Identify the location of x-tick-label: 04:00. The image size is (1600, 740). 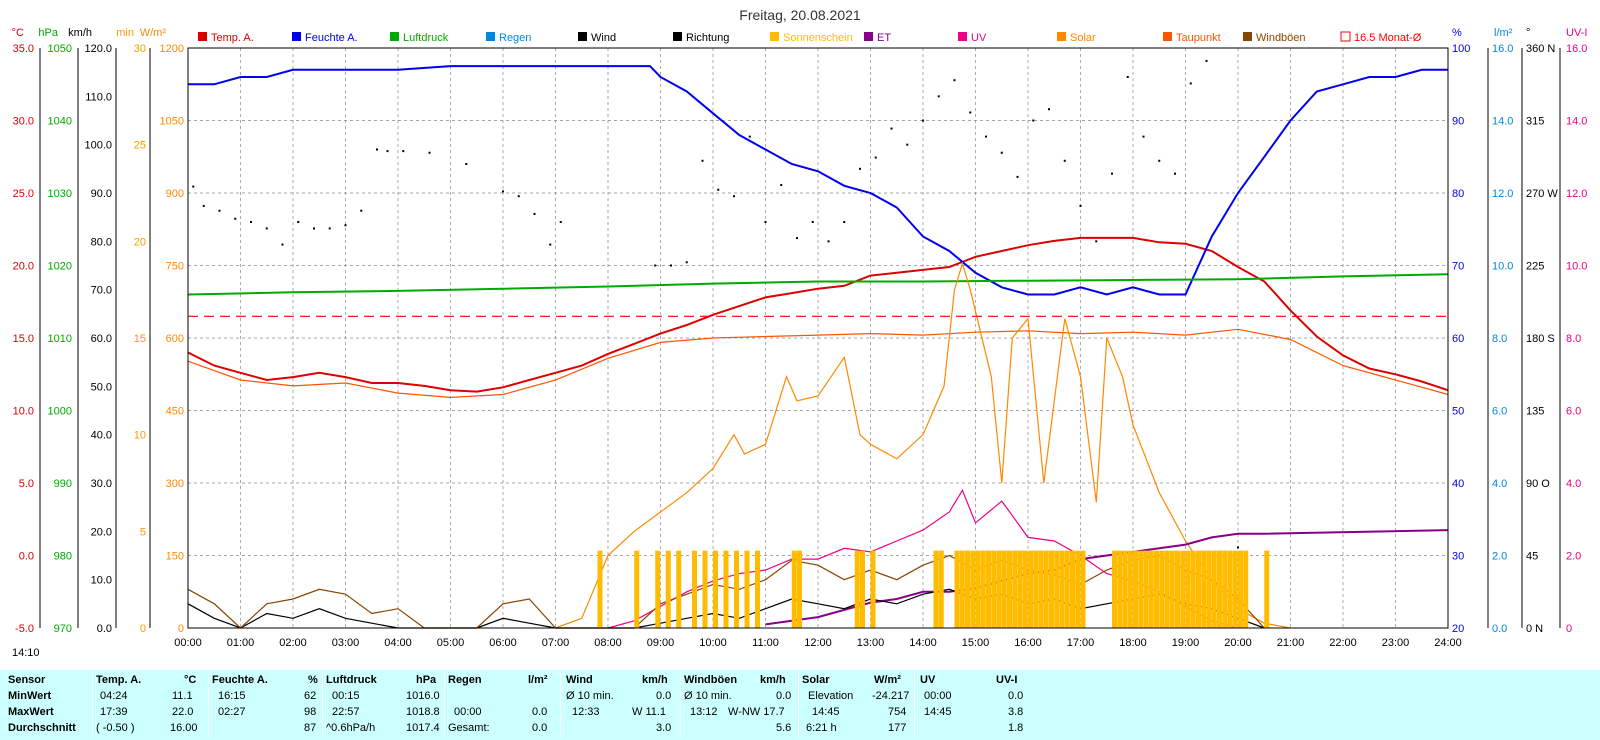
(398, 643).